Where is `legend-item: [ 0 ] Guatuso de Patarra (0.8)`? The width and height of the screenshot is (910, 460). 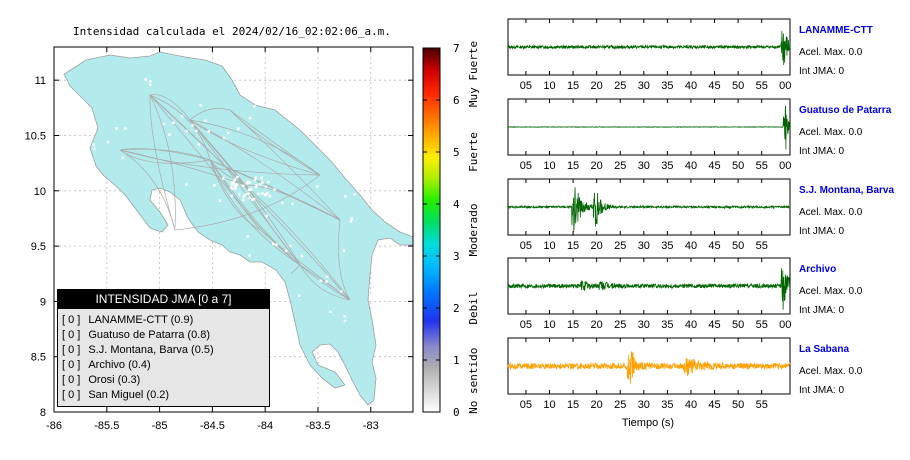 legend-item: [ 0 ] Guatuso de Patarra (0.8) is located at coordinates (165, 335).